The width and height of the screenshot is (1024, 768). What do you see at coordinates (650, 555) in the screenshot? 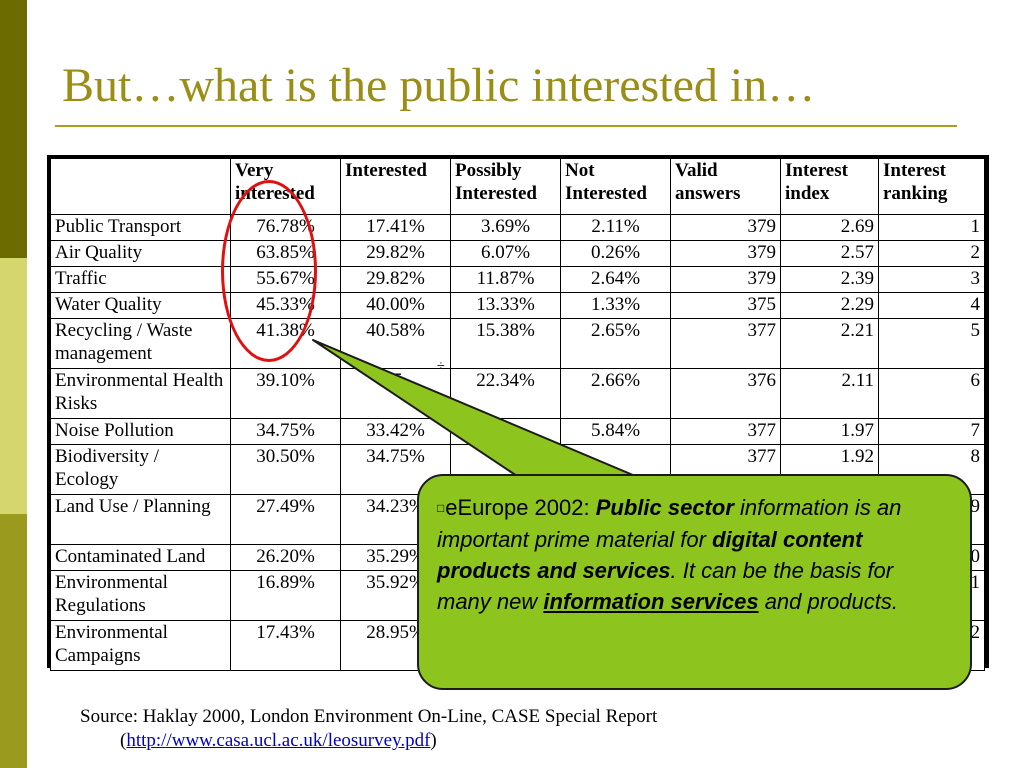
I see `callout-bold-digital-content: digital content products and services` at bounding box center [650, 555].